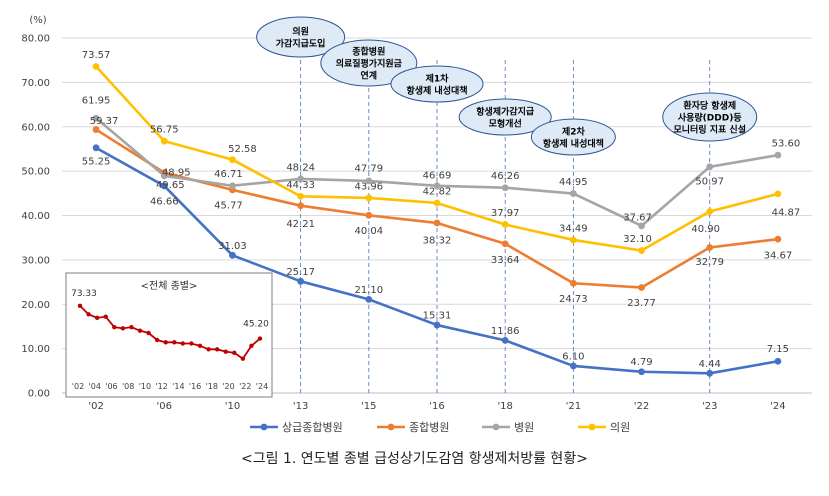 This screenshot has width=829, height=496. What do you see at coordinates (709, 181) in the screenshot?
I see `data-label: 50.97` at bounding box center [709, 181].